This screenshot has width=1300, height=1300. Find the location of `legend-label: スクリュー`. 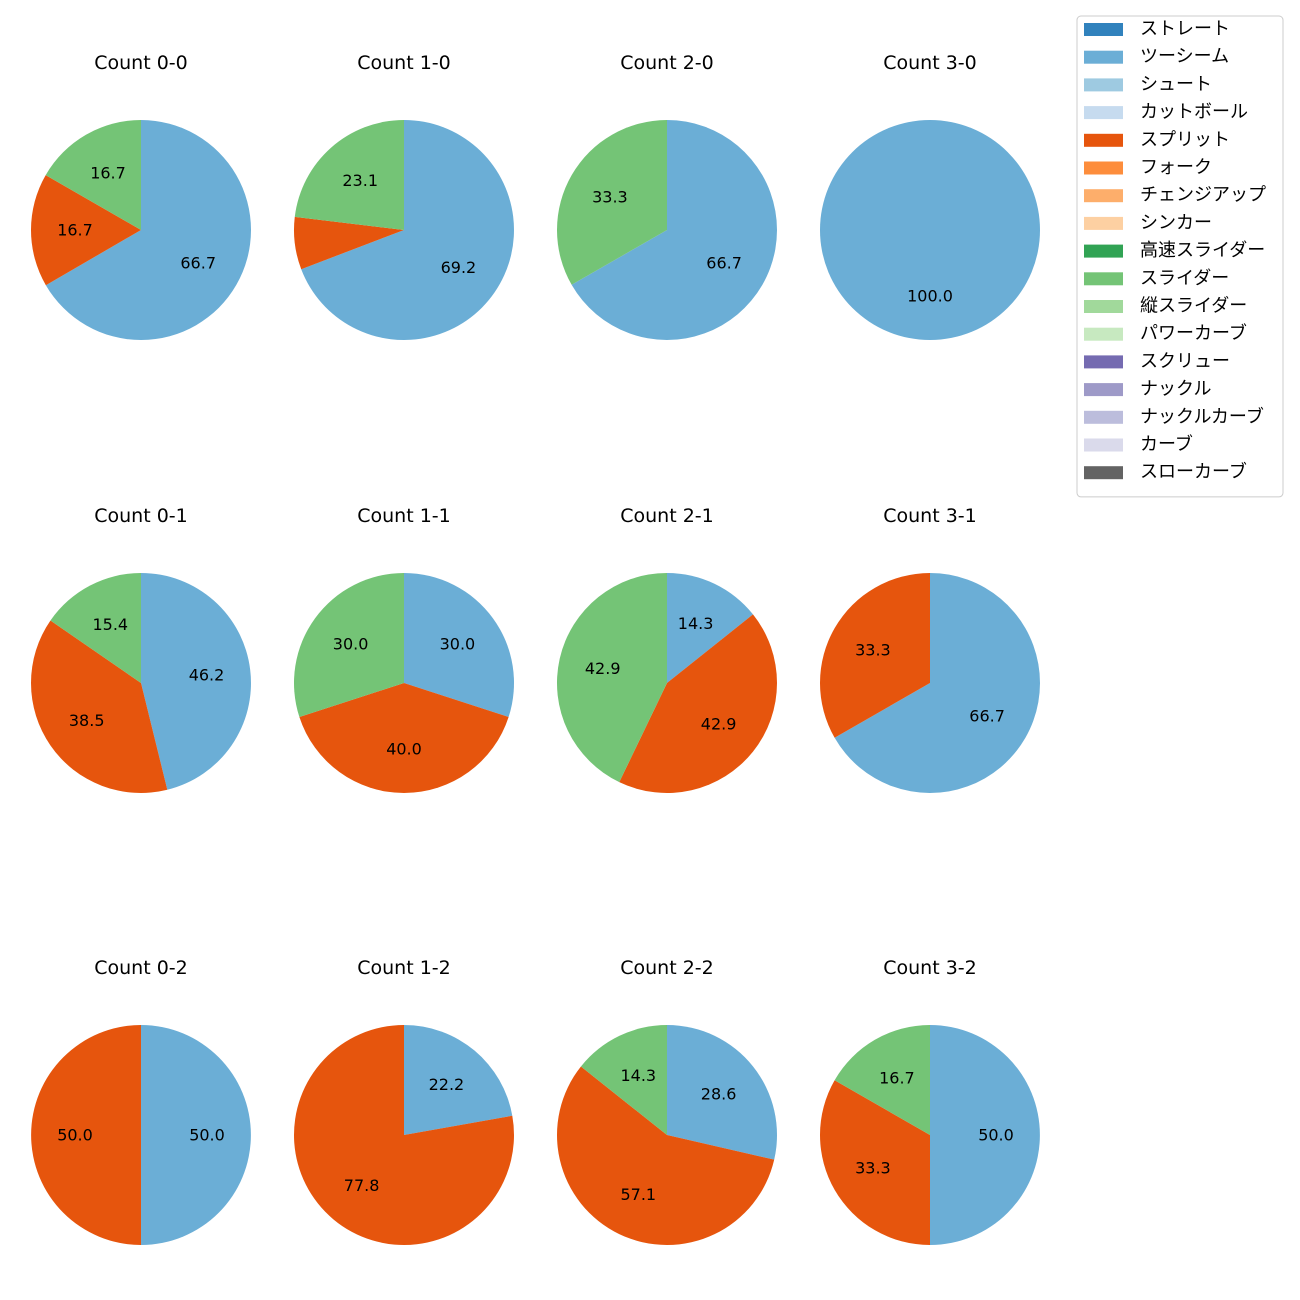

legend-label: スクリュー is located at coordinates (1185, 361).